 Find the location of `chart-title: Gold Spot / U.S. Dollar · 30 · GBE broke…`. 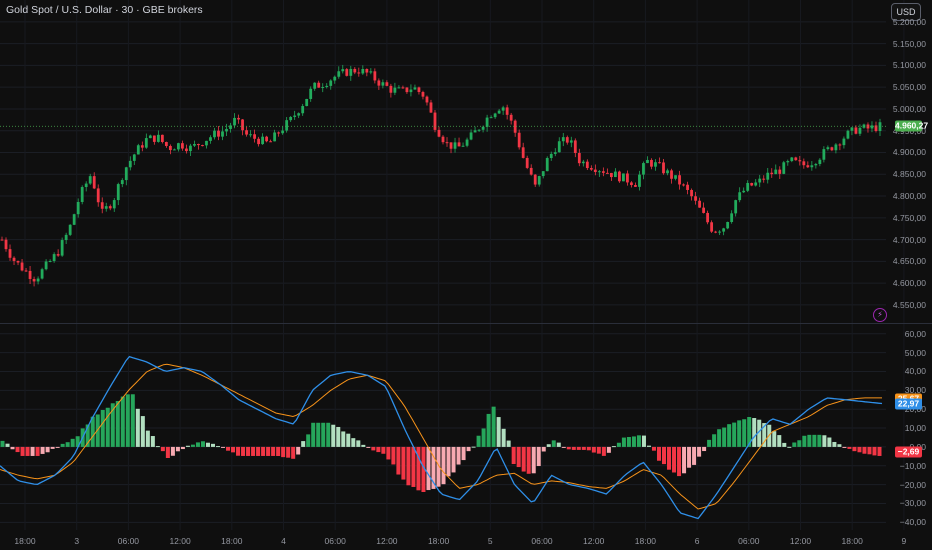

chart-title: Gold Spot / U.S. Dollar · 30 · GBE broke… is located at coordinates (104, 10).